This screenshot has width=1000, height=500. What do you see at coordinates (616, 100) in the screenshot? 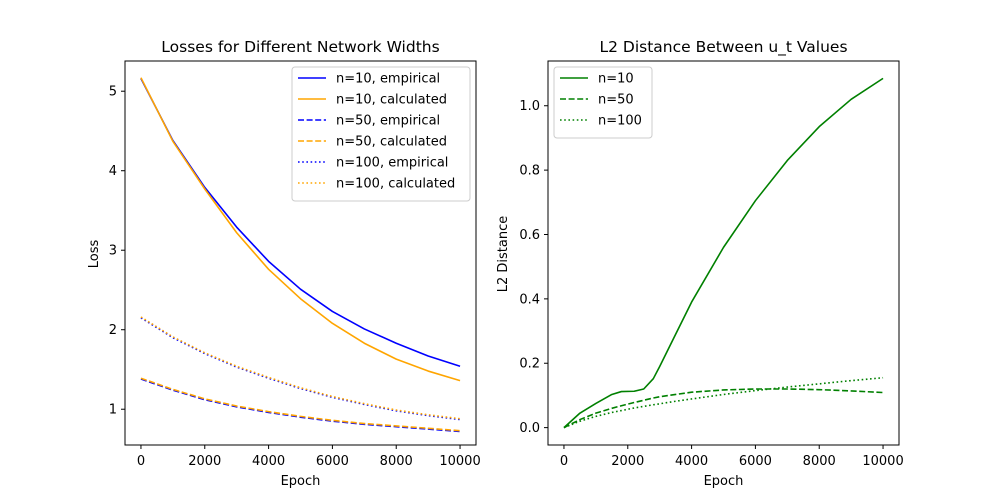
I see `legend-label: n=50` at bounding box center [616, 100].